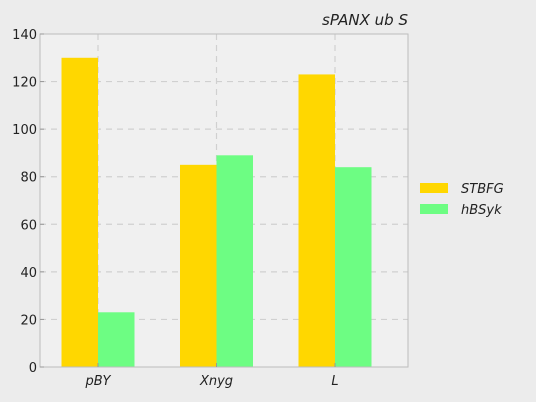  What do you see at coordinates (28, 178) in the screenshot?
I see `y-tick-label: 80` at bounding box center [28, 178].